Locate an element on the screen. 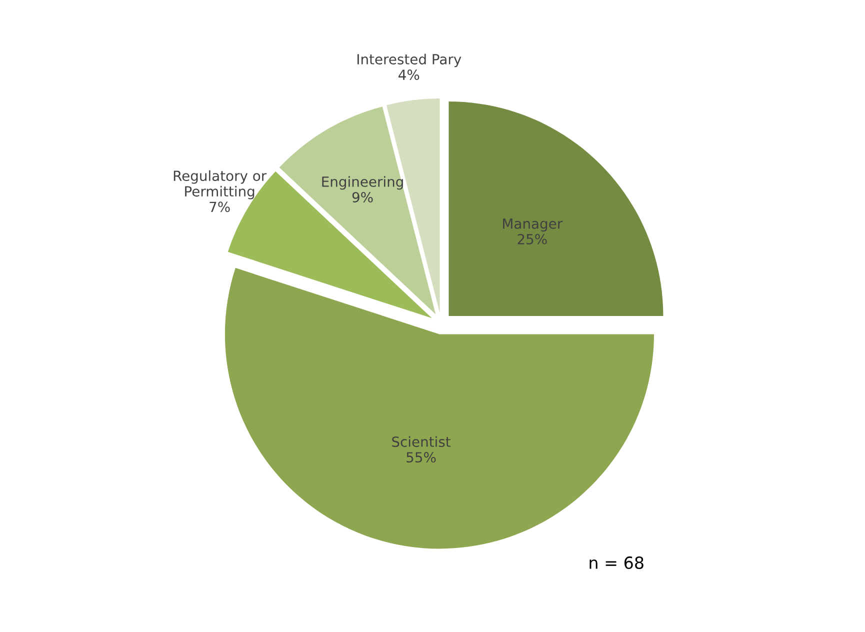  data-label: 9% is located at coordinates (362, 197).